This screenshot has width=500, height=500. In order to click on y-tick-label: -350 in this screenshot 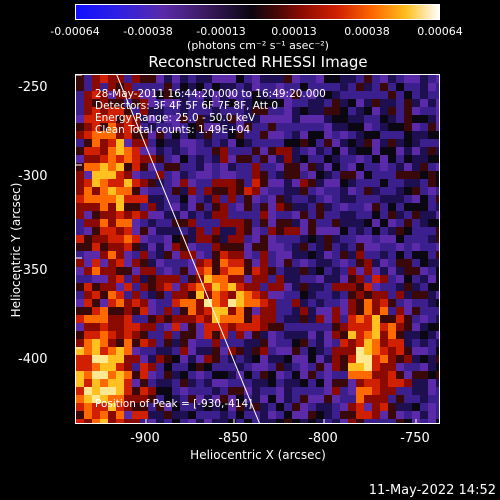, I will do `click(33, 270)`.